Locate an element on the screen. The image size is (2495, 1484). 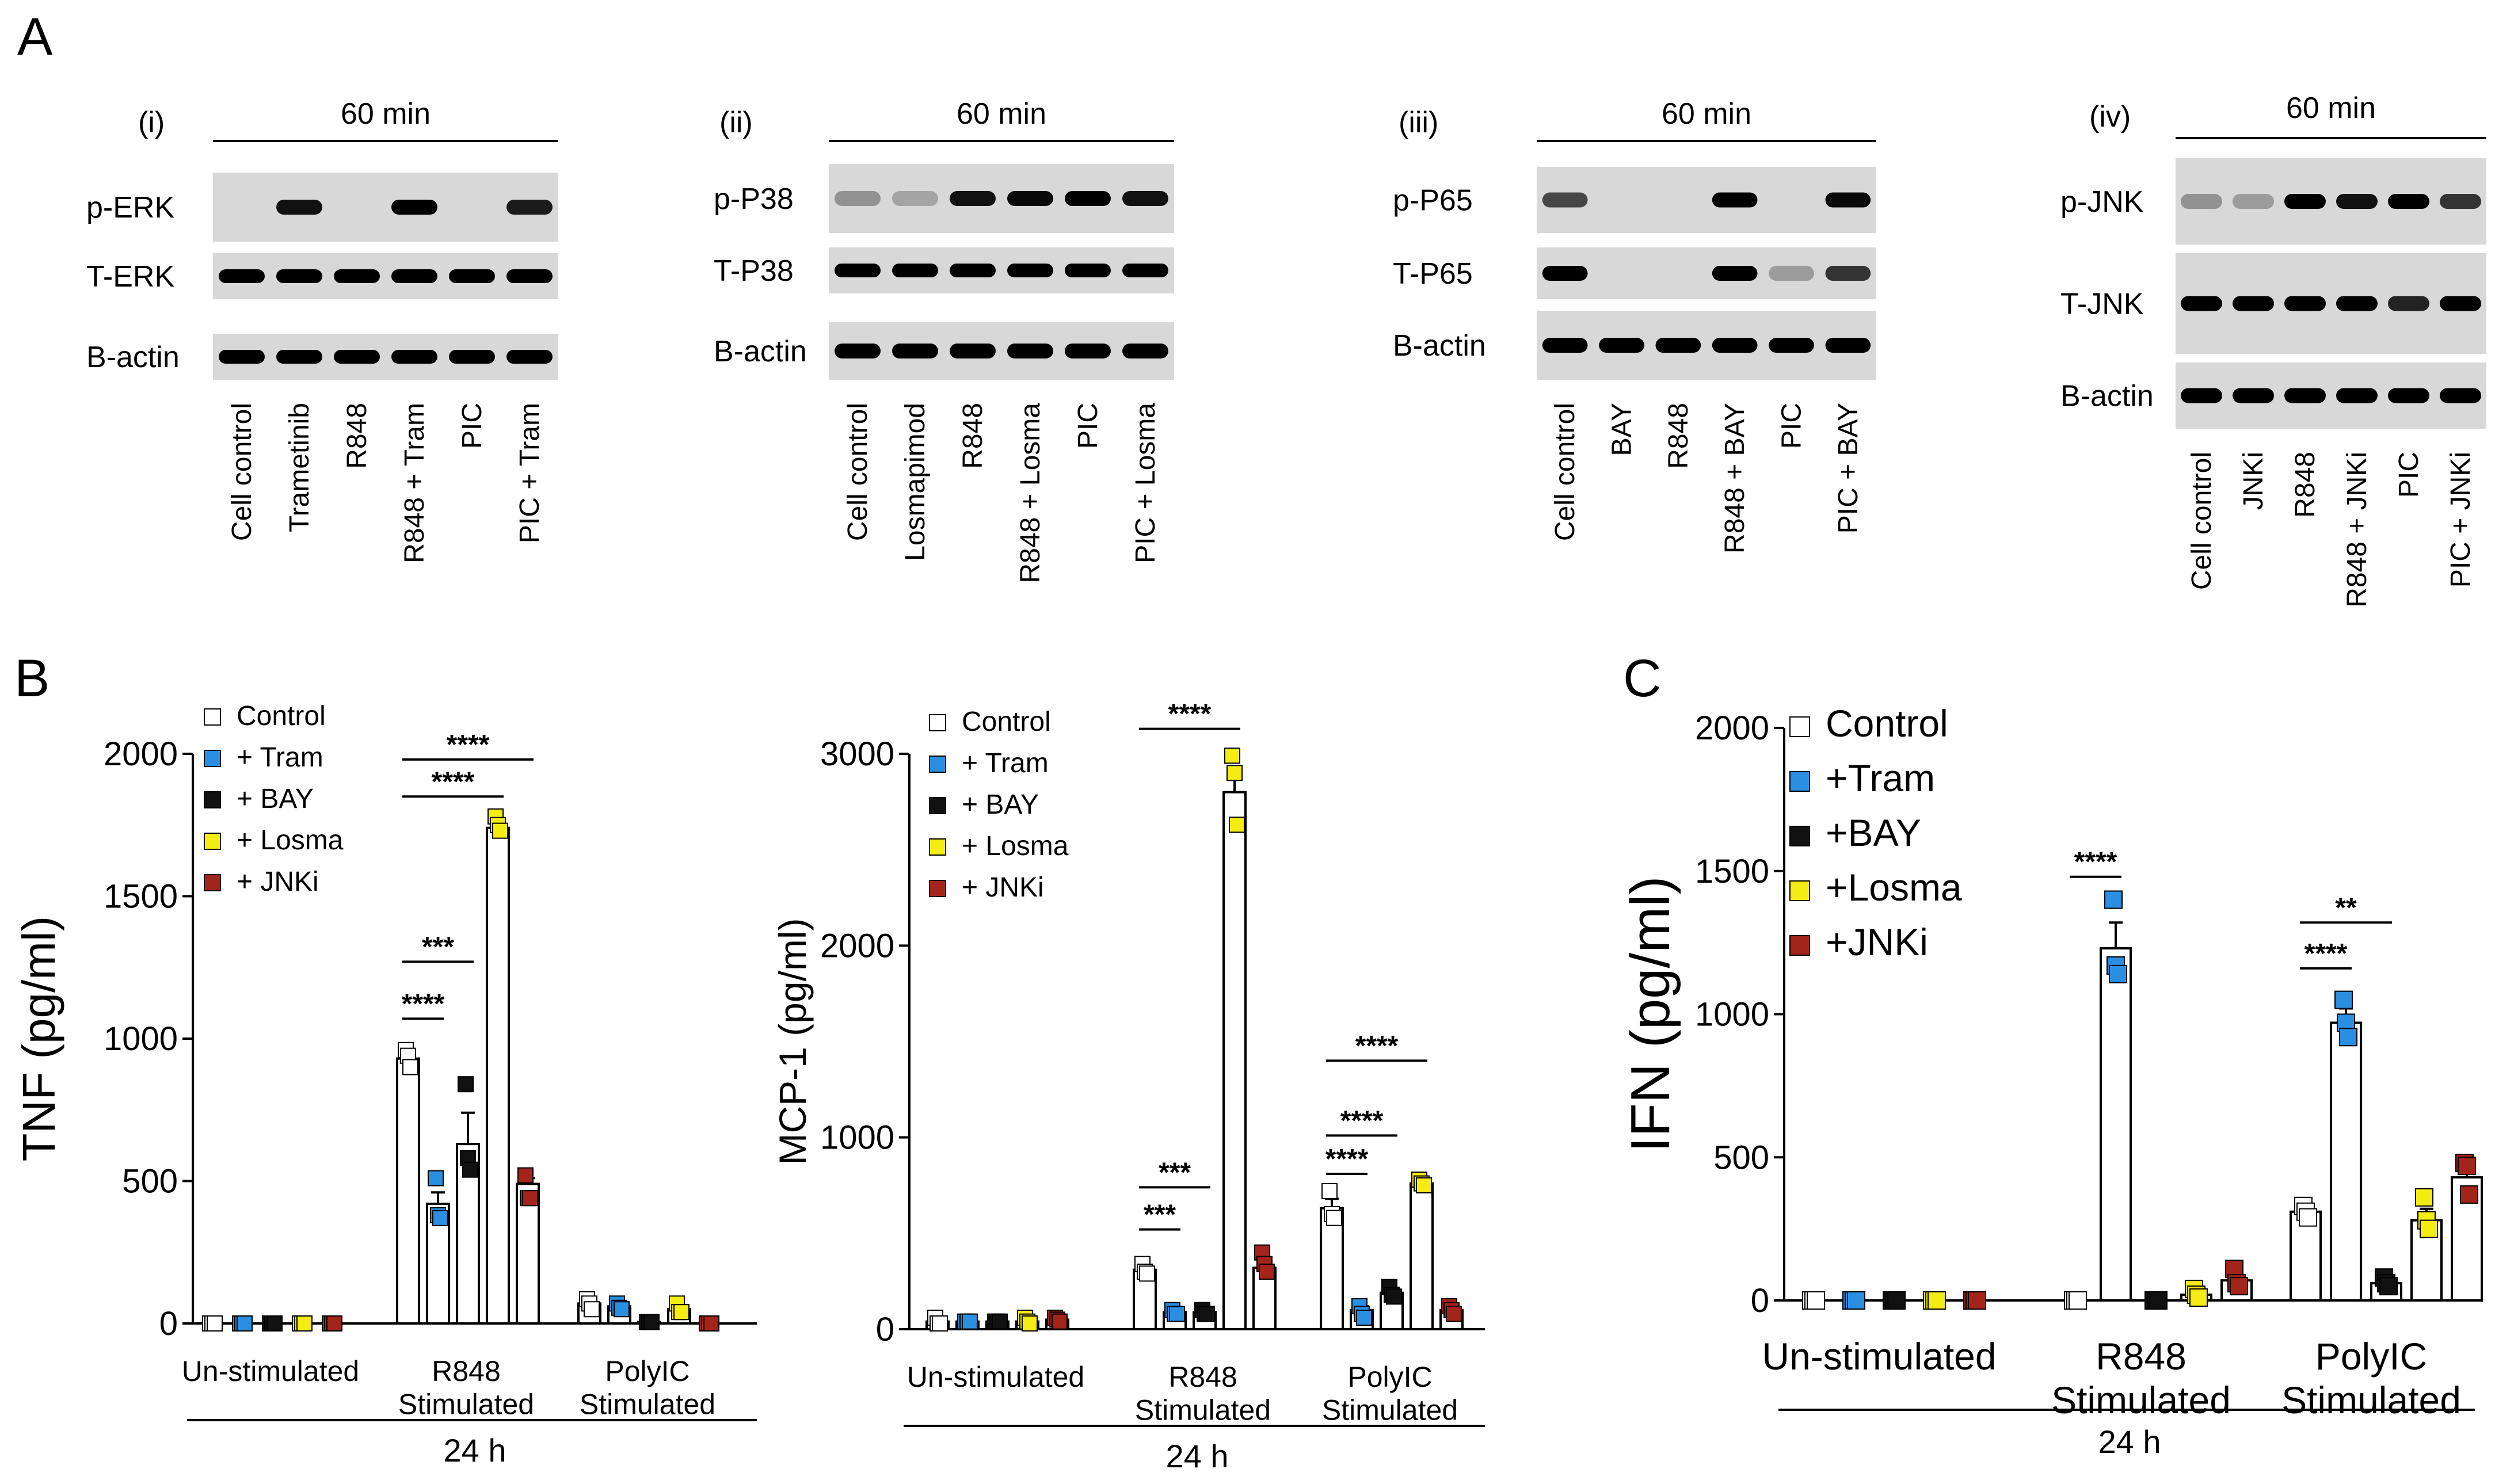
legend-label: + Tram is located at coordinates (280, 757).